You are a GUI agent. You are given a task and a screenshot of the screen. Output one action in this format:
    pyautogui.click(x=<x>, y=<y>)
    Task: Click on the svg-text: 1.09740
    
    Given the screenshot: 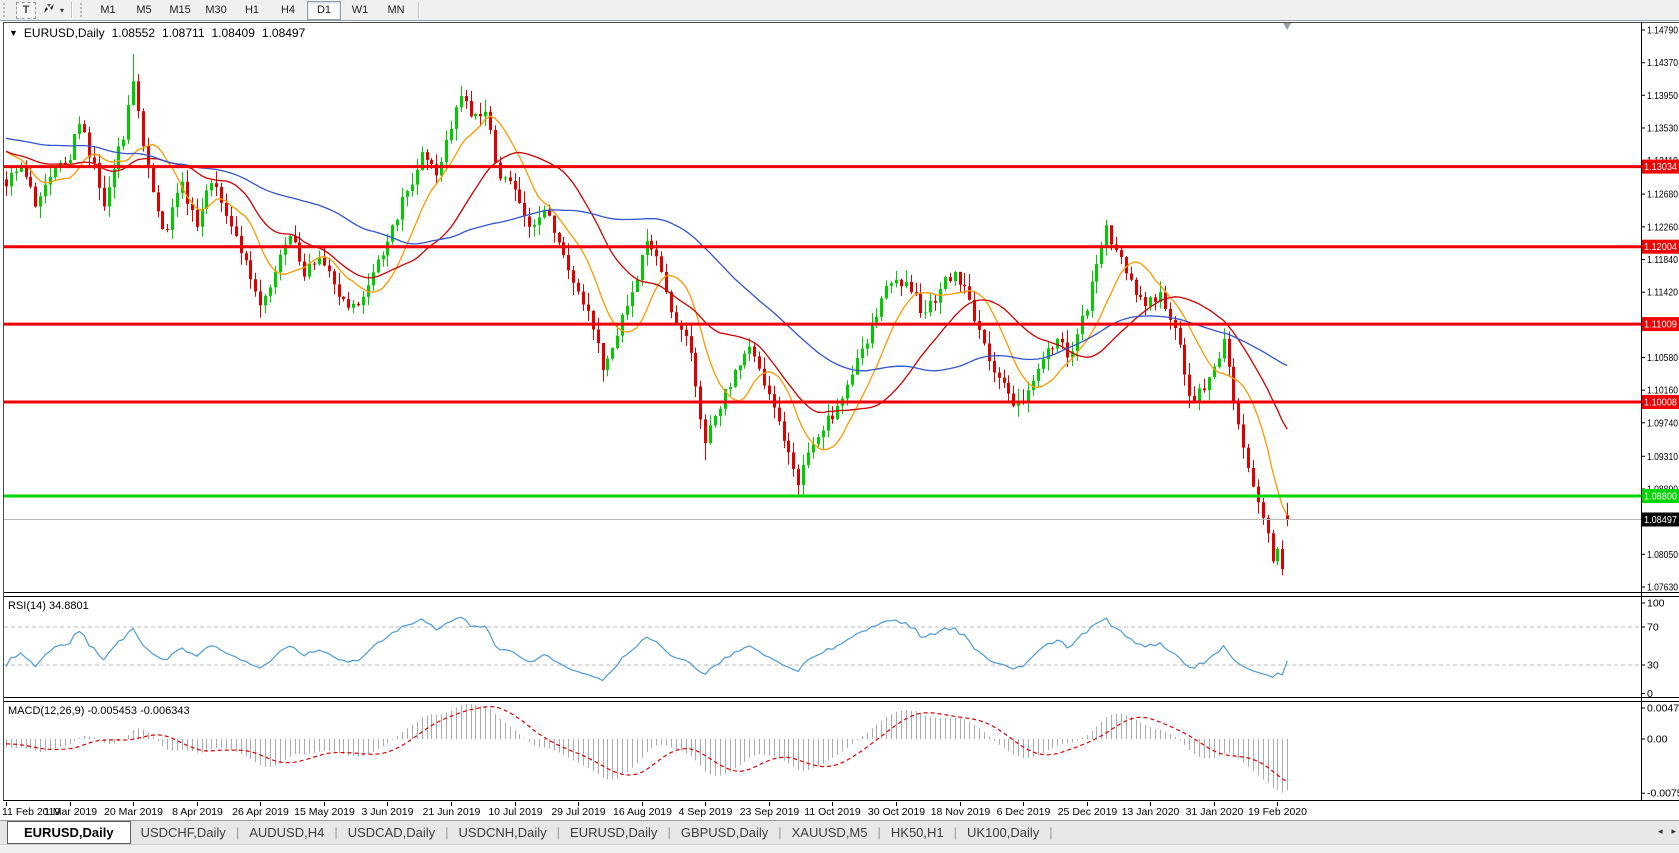 What is the action you would take?
    pyautogui.click(x=1662, y=423)
    